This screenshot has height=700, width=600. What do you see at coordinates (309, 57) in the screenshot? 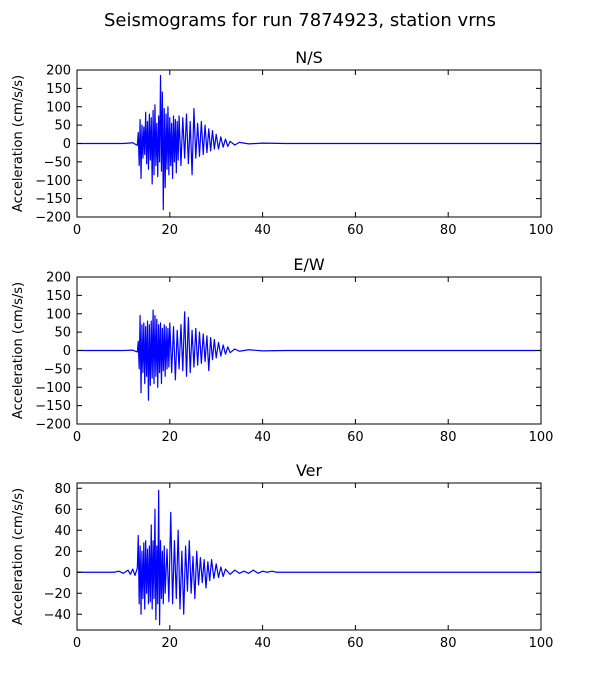
I see `subplot-title: N/S` at bounding box center [309, 57].